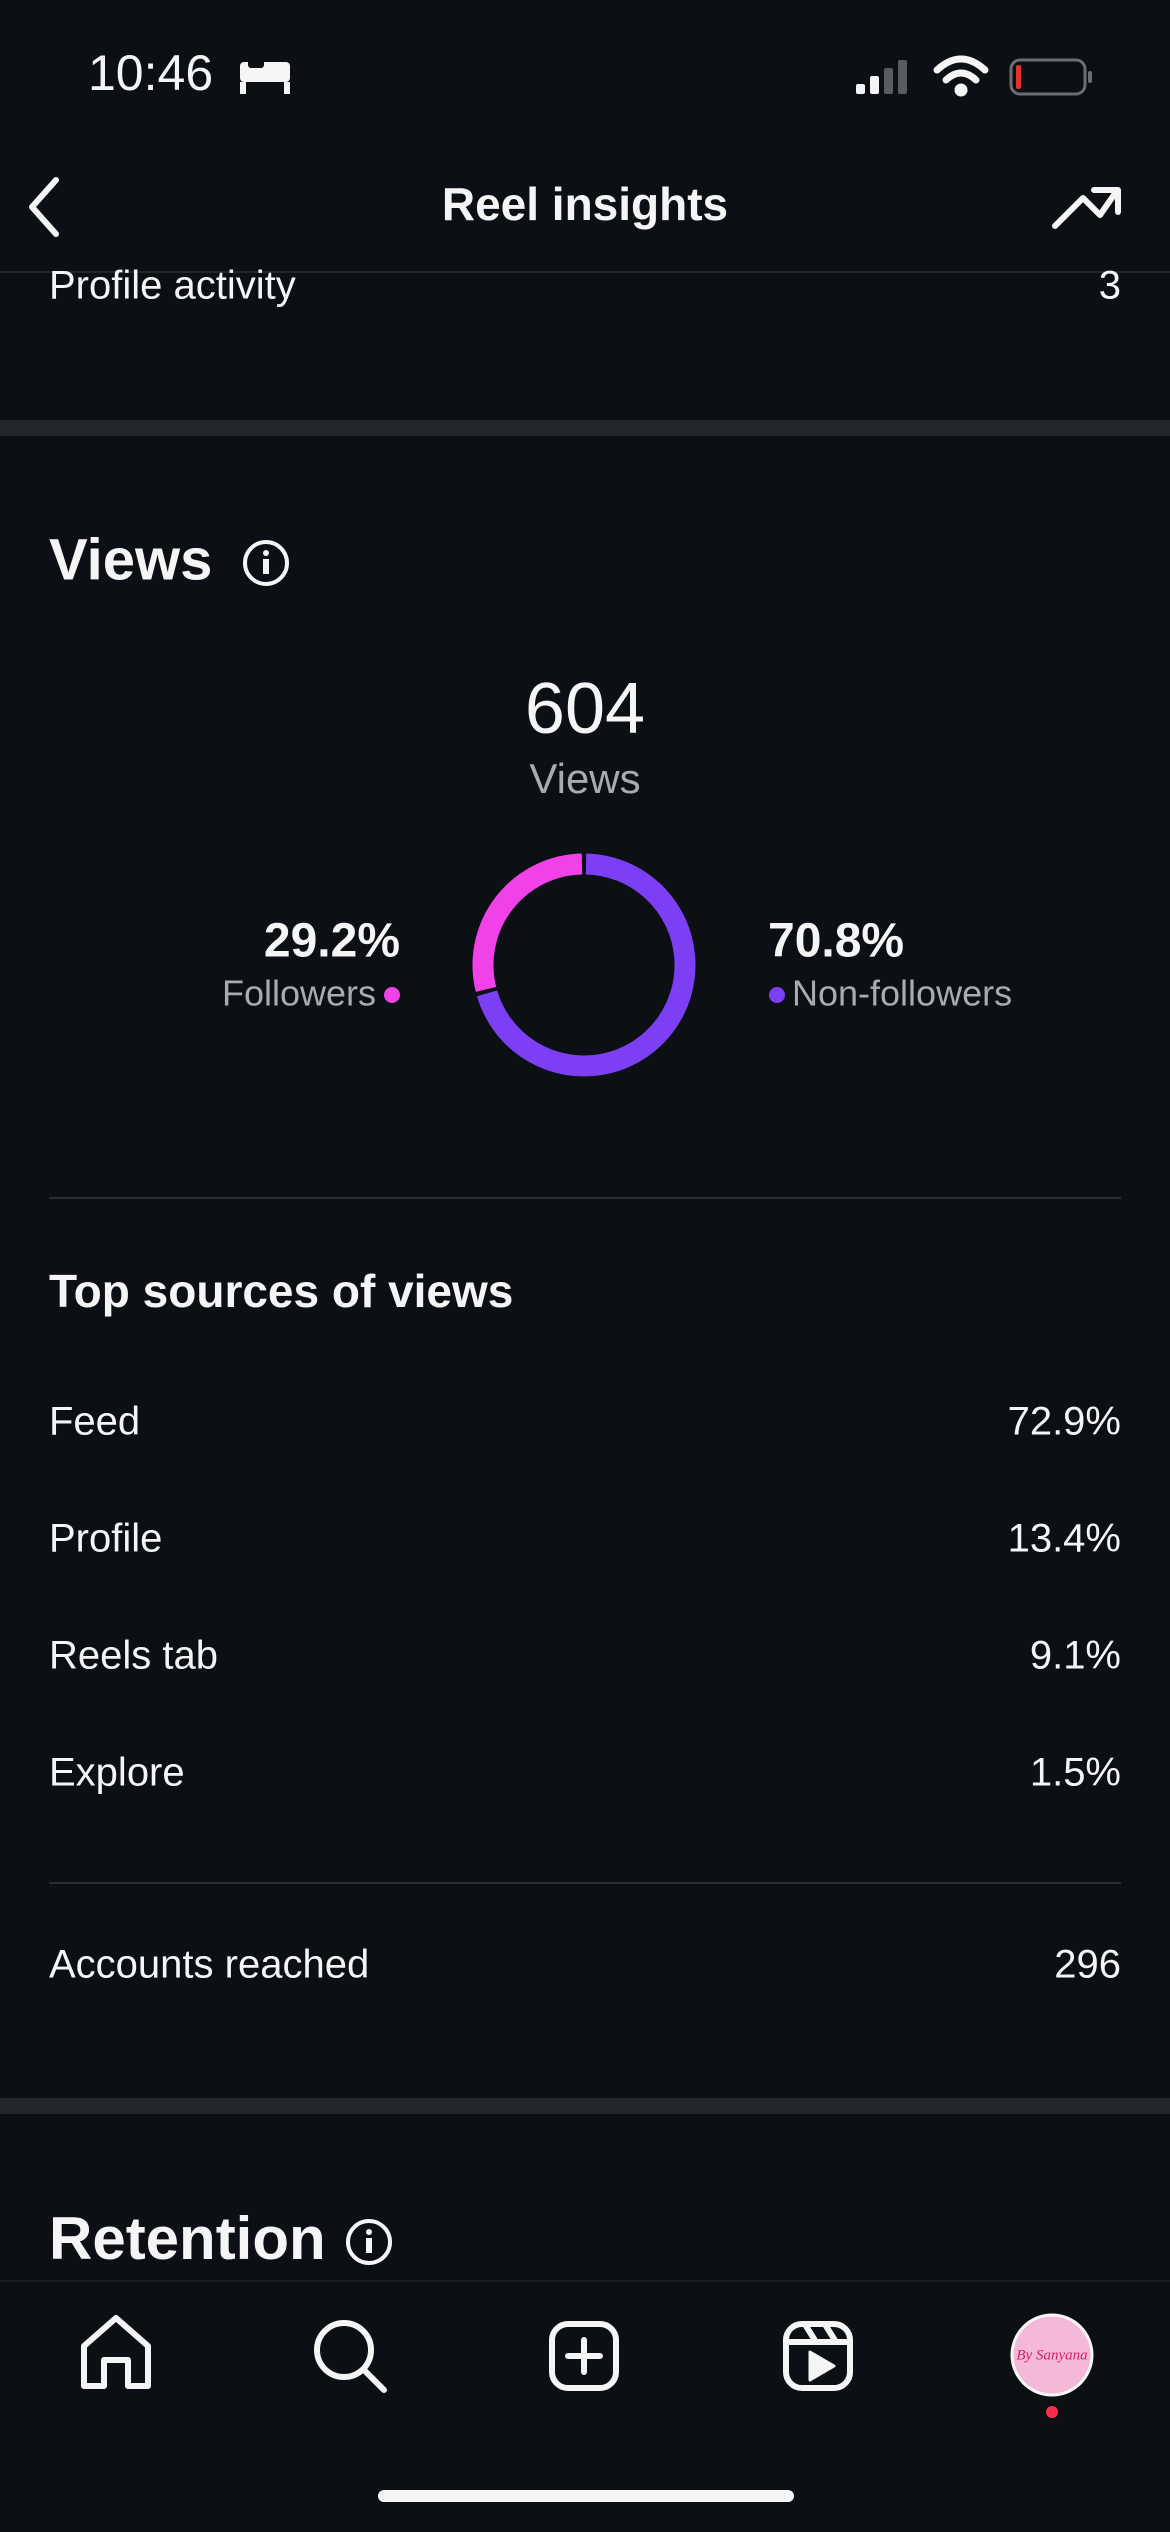 The height and width of the screenshot is (2532, 1170). What do you see at coordinates (1075, 1773) in the screenshot?
I see `source-value: 1.5%` at bounding box center [1075, 1773].